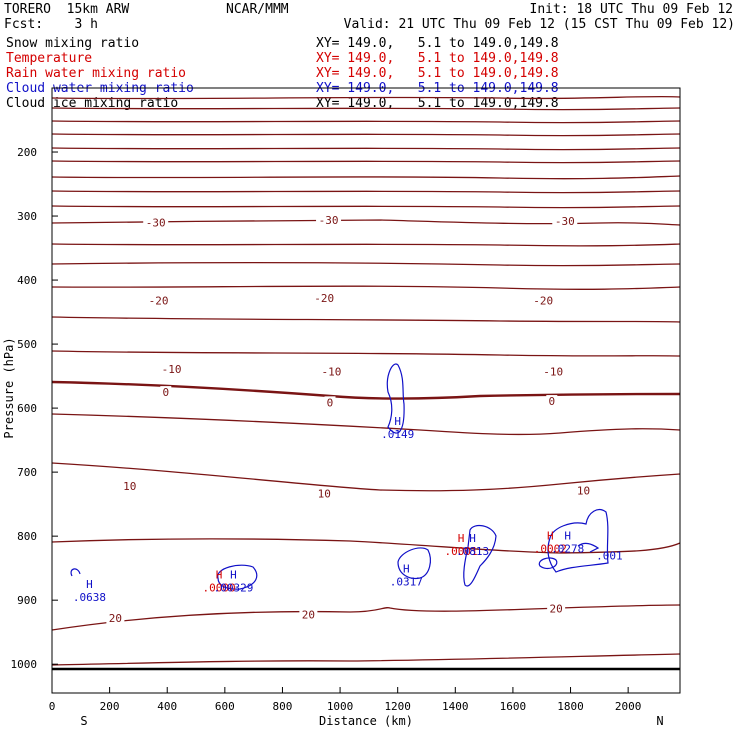 Image resolution: width=740 pixels, height=740 pixels. What do you see at coordinates (397, 706) in the screenshot?
I see `x-tick-label: 1200` at bounding box center [397, 706].